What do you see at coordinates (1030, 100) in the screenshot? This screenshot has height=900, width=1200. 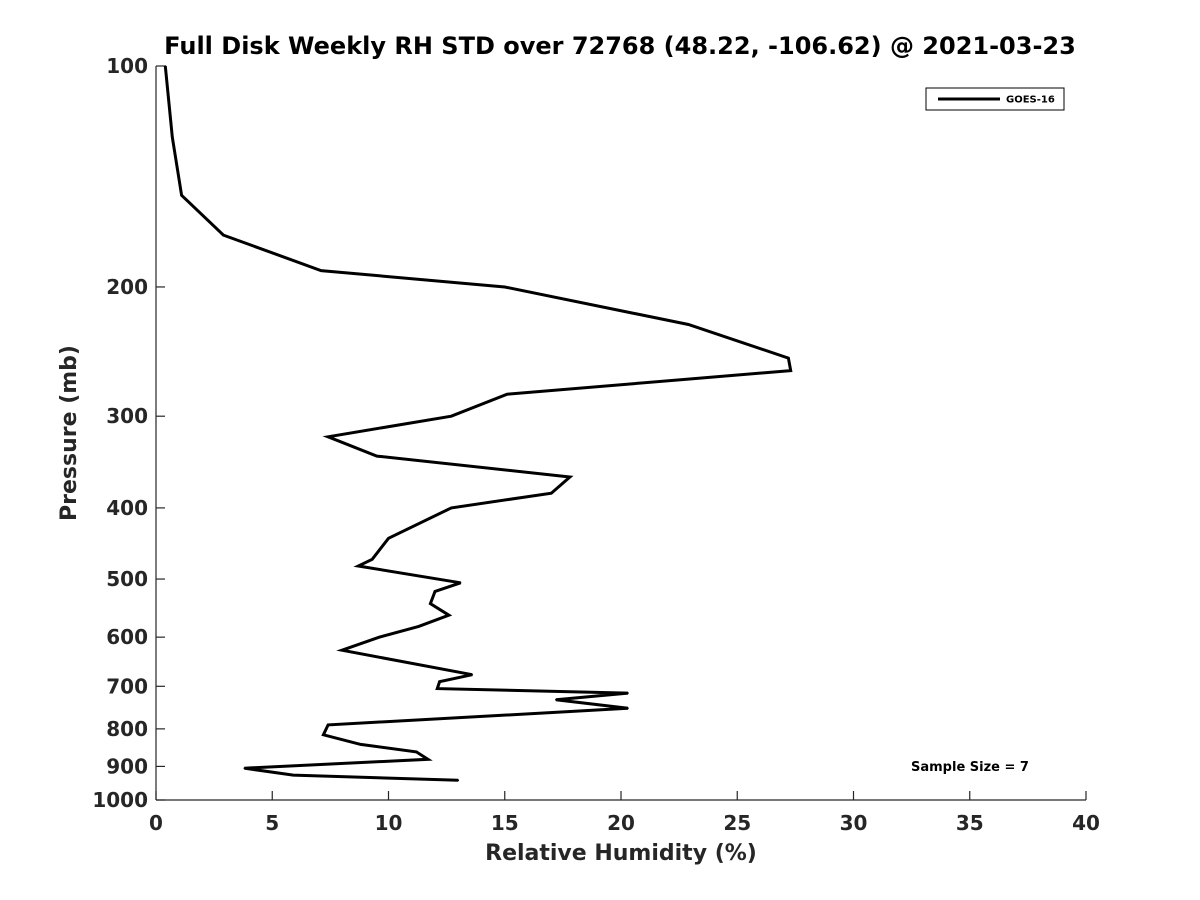 I see `legend-label-goes-16: GOES-16` at bounding box center [1030, 100].